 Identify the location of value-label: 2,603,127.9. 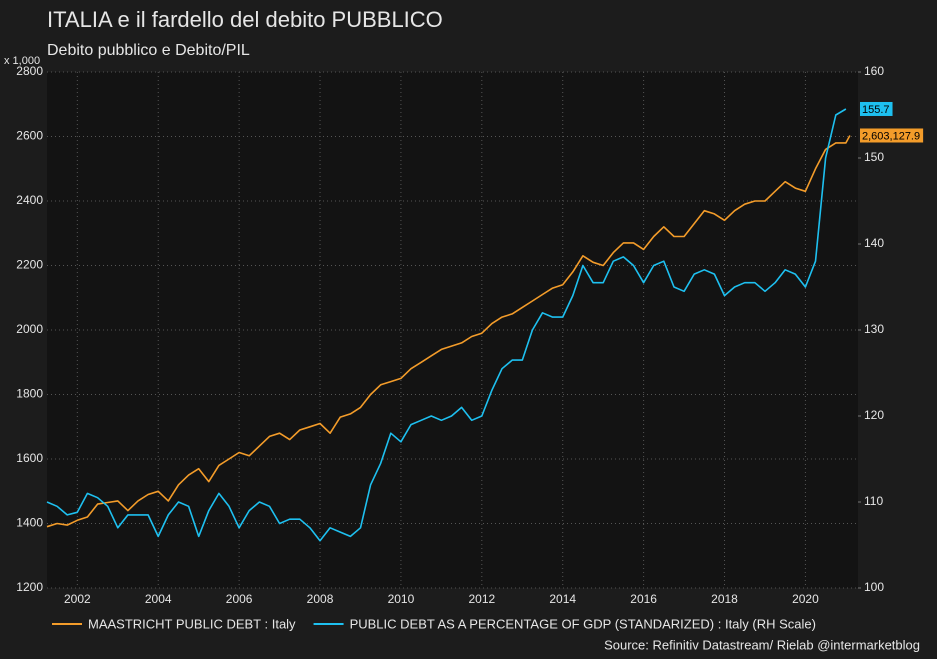
(891, 136).